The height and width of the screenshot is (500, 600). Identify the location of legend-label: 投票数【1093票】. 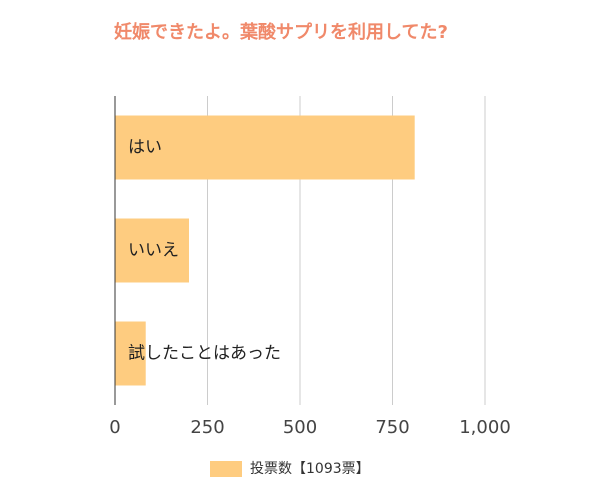
(310, 469).